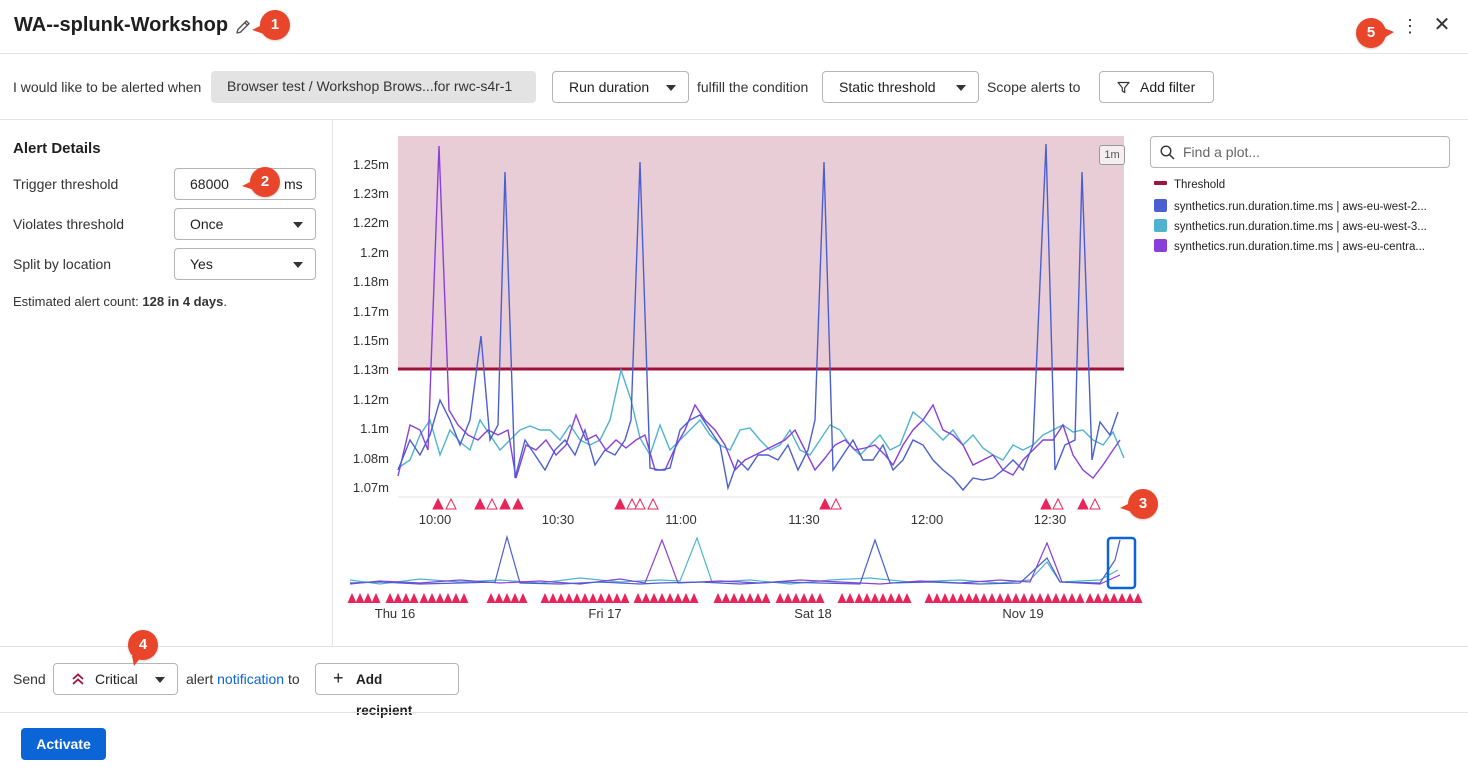  I want to click on resolution-badge: 1m, so click(1112, 155).